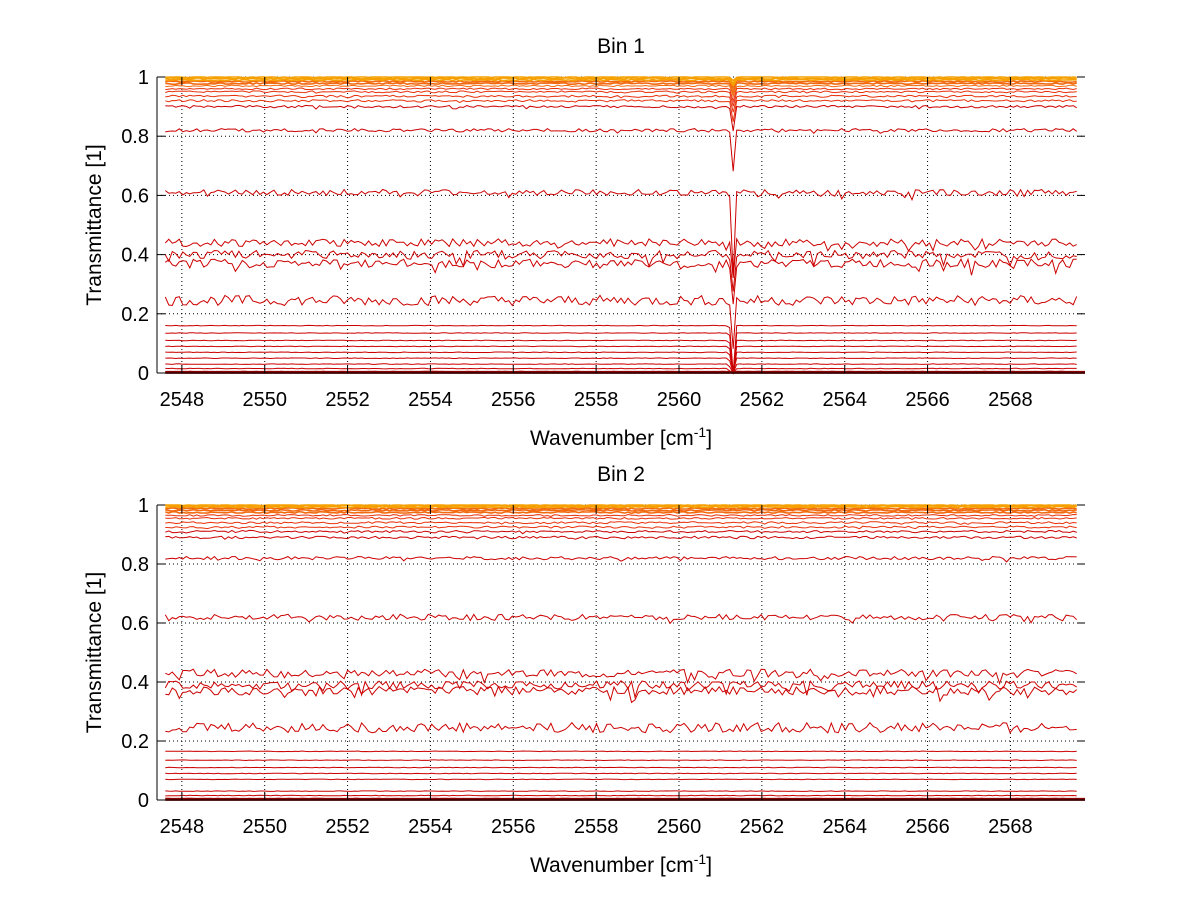 The width and height of the screenshot is (1200, 901). I want to click on chart-title: Bin 1, so click(621, 46).